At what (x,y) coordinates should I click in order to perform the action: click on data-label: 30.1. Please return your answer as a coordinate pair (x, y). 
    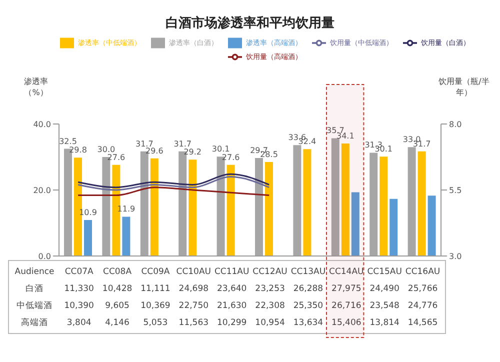
    Looking at the image, I should click on (221, 149).